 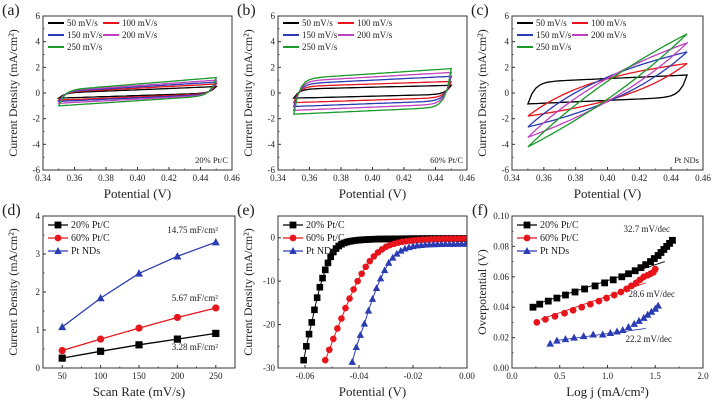 I want to click on legend-item: 20% Pt/C, so click(x=314, y=225).